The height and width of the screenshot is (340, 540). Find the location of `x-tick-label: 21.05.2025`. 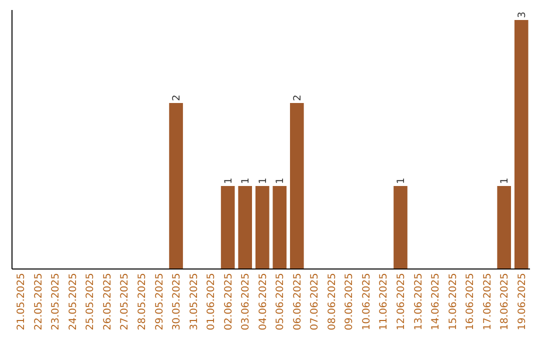

x-tick-label: 21.05.2025 is located at coordinates (22, 301).